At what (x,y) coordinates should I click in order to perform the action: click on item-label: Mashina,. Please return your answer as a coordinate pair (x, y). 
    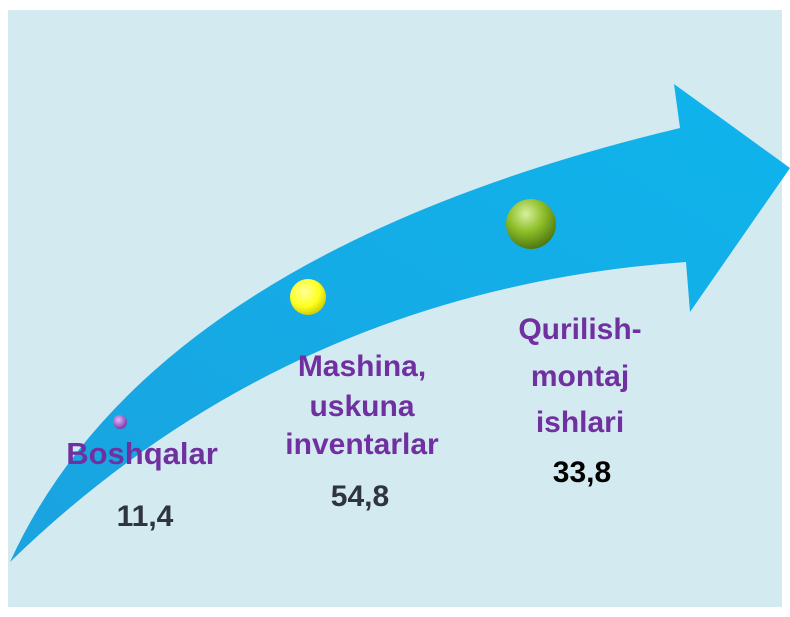
    Looking at the image, I should click on (362, 366).